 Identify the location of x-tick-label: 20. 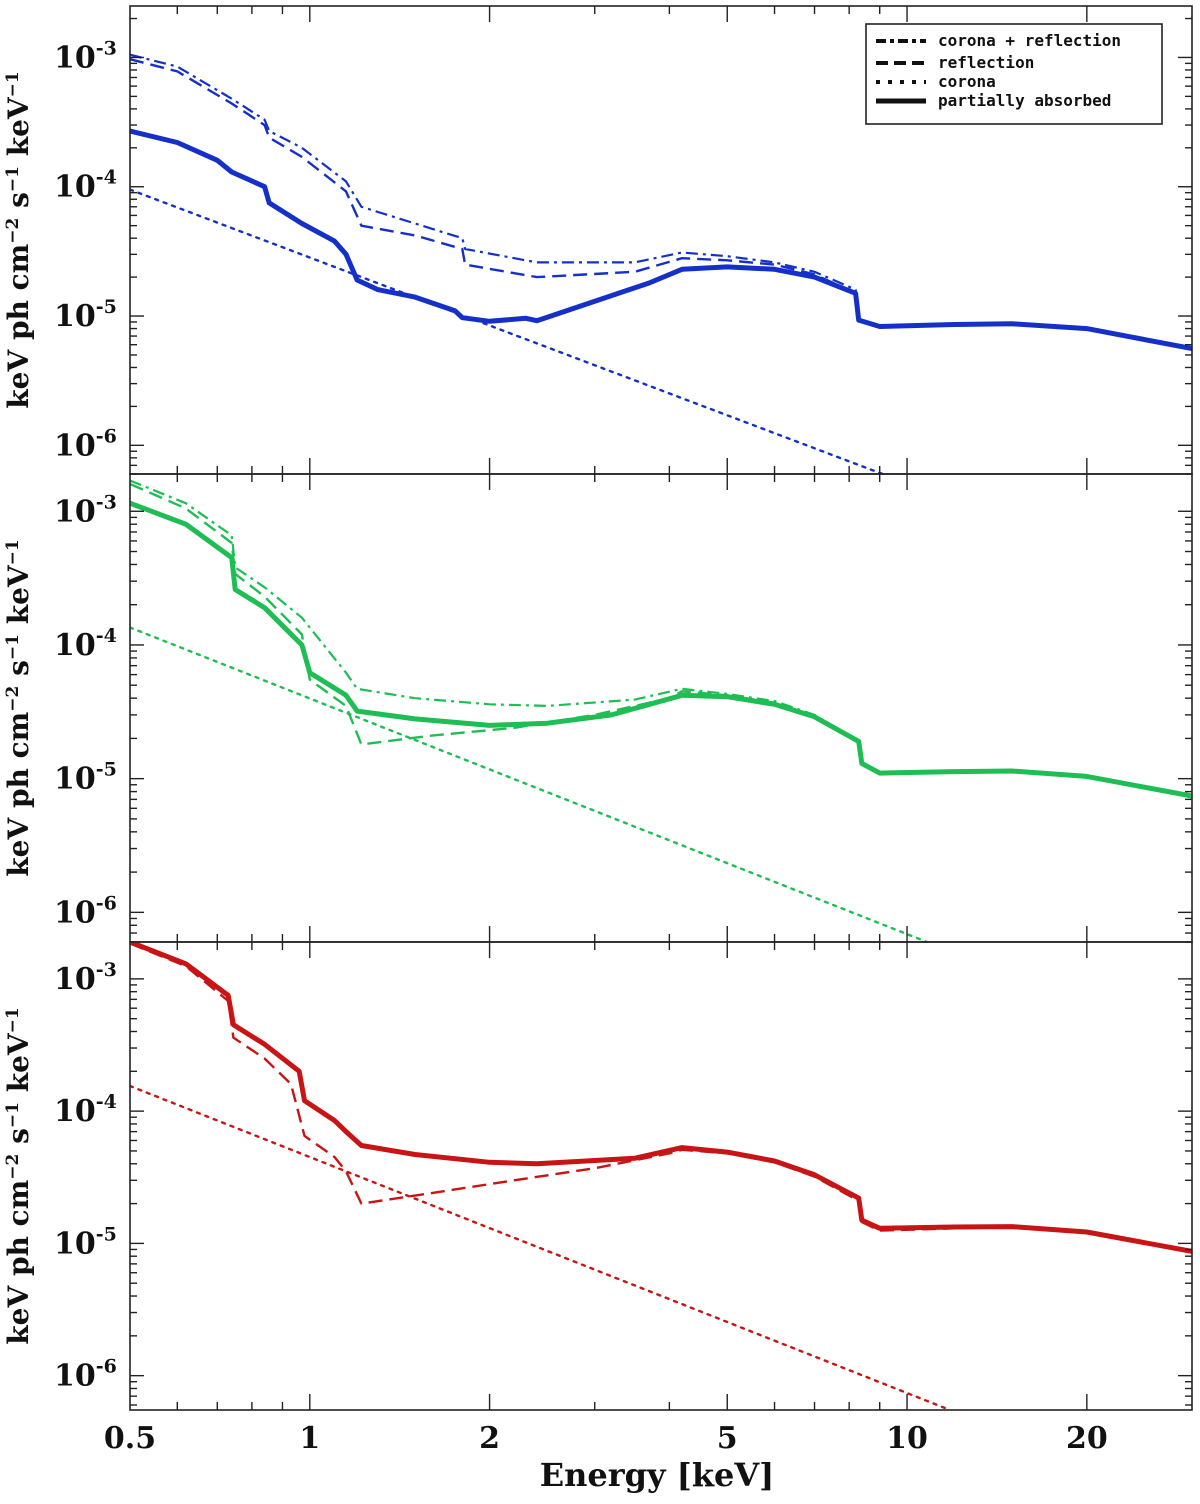
(1087, 1438).